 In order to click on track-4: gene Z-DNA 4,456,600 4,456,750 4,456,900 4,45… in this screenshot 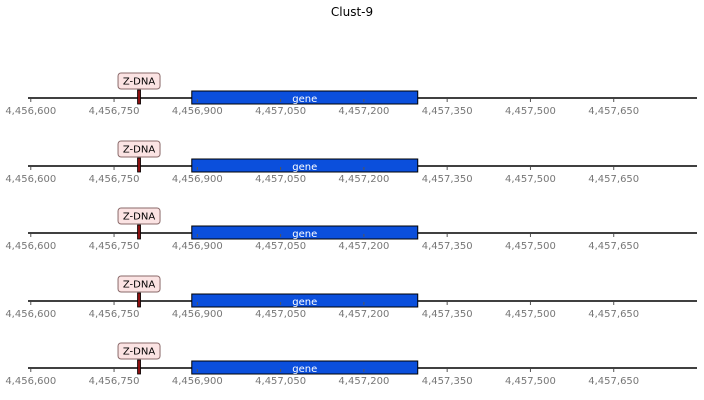, I will do `click(351, 297)`.